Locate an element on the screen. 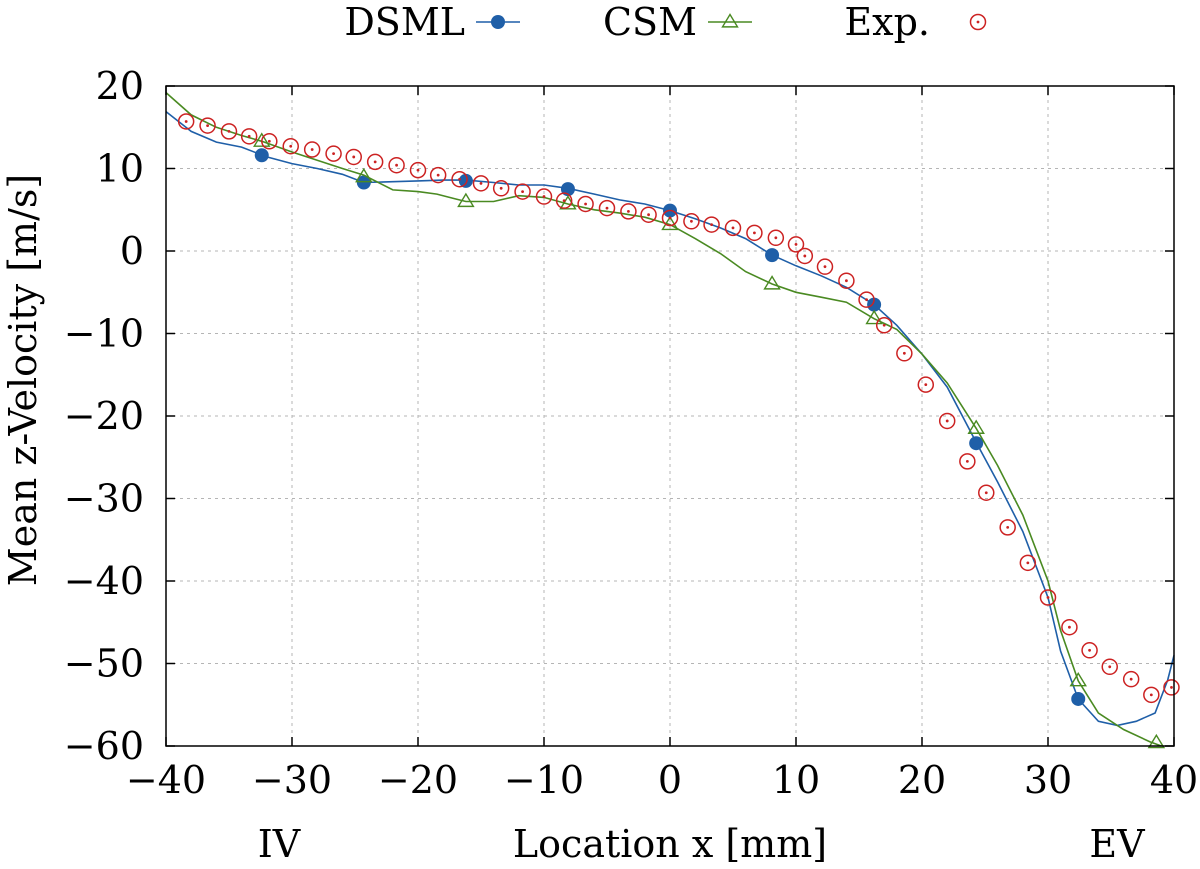  x-tick-label: 20 is located at coordinates (922, 780).